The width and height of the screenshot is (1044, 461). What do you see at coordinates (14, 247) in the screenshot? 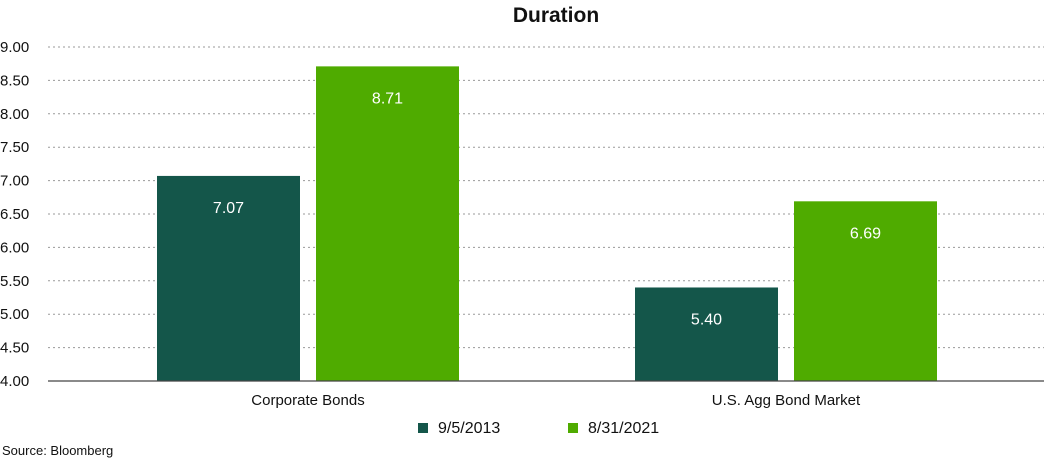
I see `y-tick-label: 6.00` at bounding box center [14, 247].